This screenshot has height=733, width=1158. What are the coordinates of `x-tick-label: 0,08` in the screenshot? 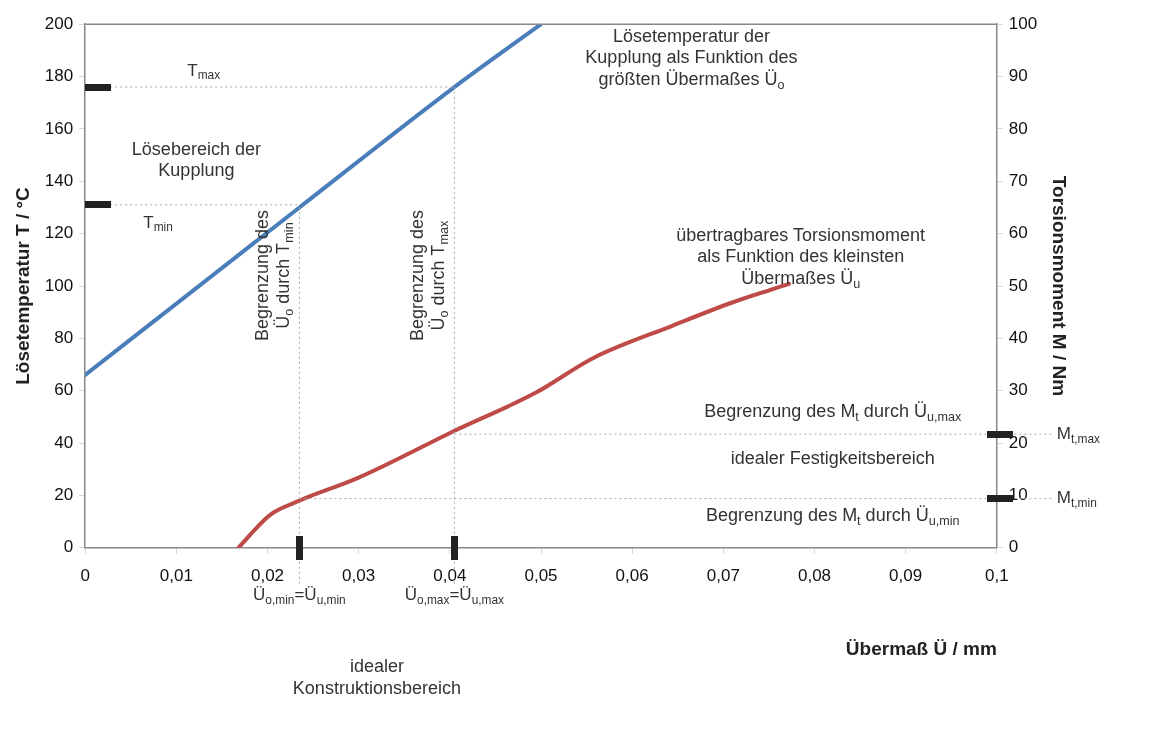 It's located at (814, 575).